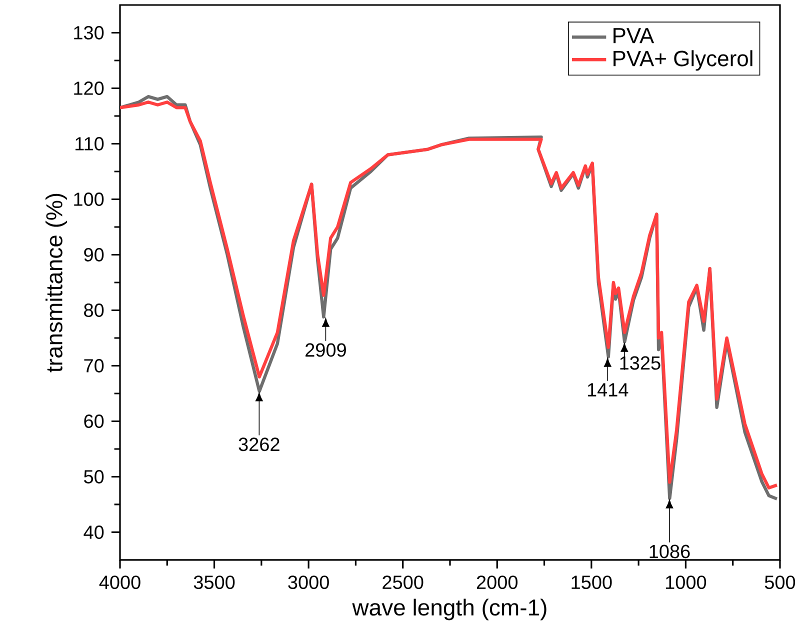 This screenshot has height=644, width=800. What do you see at coordinates (683, 60) in the screenshot?
I see `legend-label: PVA+ Glycerol` at bounding box center [683, 60].